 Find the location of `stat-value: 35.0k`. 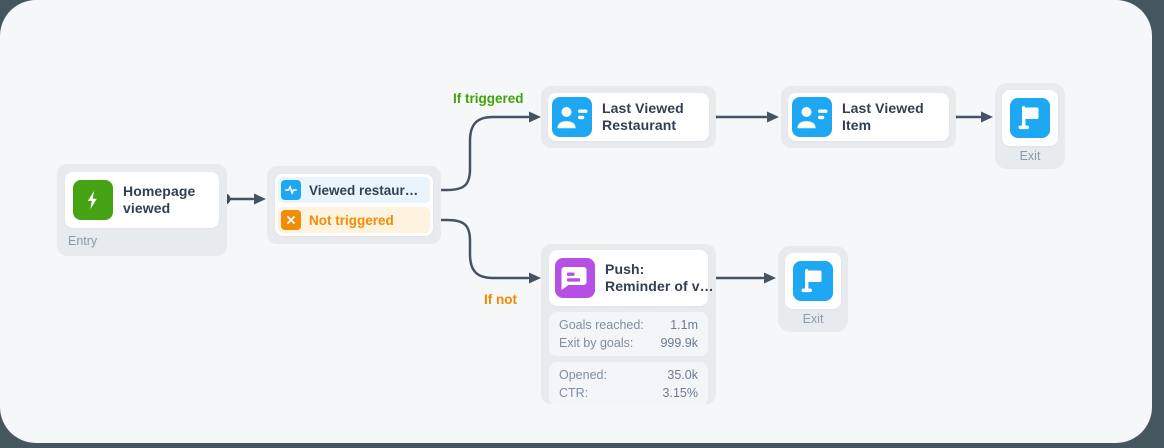

stat-value: 35.0k is located at coordinates (682, 375).